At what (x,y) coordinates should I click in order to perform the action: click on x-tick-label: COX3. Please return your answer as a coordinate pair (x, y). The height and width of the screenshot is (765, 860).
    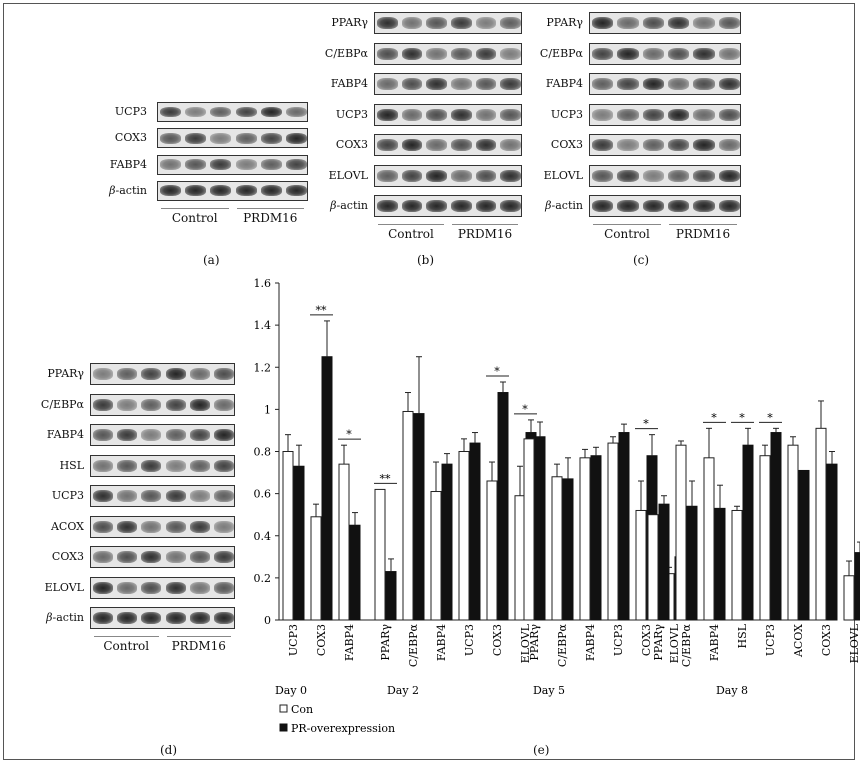
    Looking at the image, I should click on (646, 640).